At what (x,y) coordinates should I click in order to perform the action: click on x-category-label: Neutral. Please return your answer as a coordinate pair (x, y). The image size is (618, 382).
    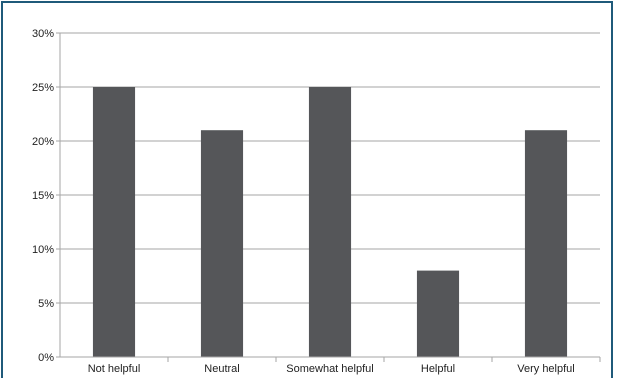
    Looking at the image, I should click on (221, 369).